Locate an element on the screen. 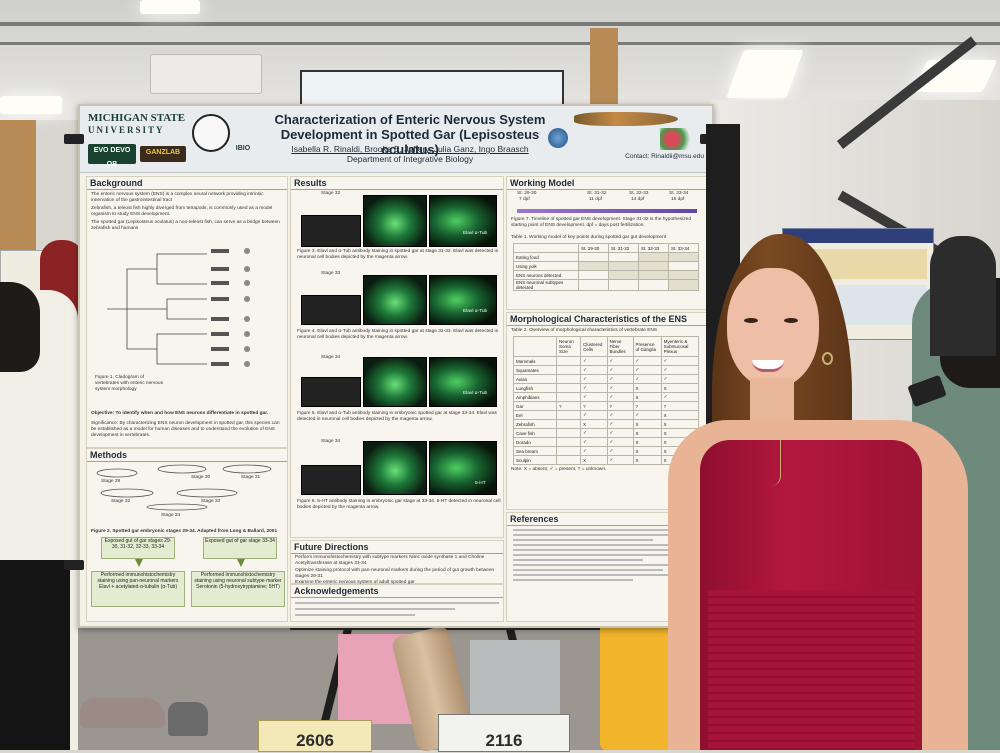 The image size is (1000, 753). flow-box-stage-34: Exposed gut of gar stage 33-34 is located at coordinates (240, 548).